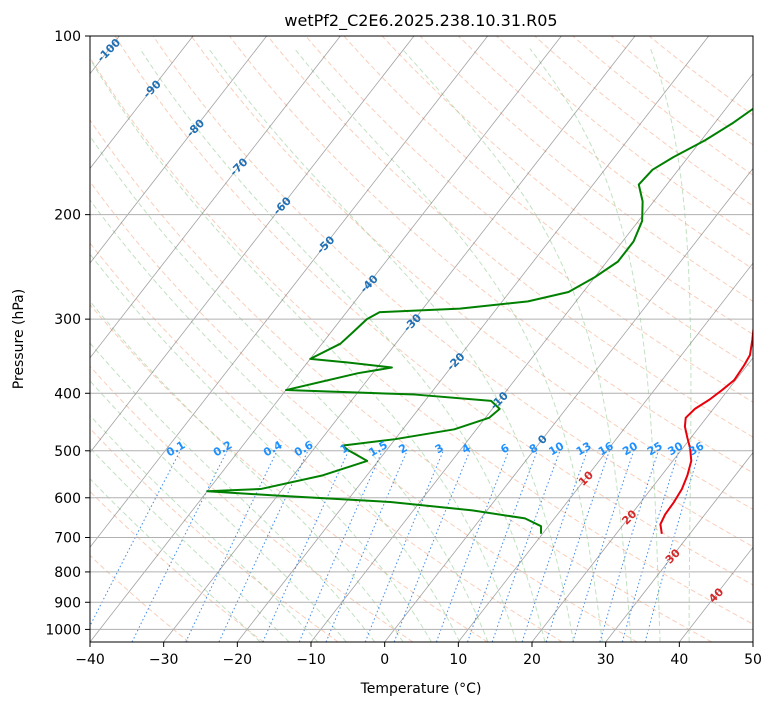  Describe the element at coordinates (67, 499) in the screenshot. I see `y-tick-label: 600` at that location.